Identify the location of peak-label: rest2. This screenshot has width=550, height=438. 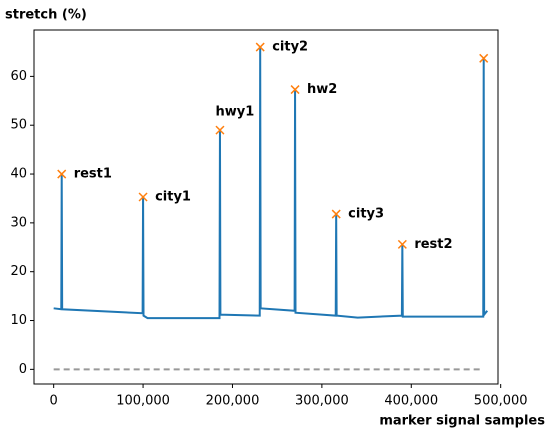
(433, 244).